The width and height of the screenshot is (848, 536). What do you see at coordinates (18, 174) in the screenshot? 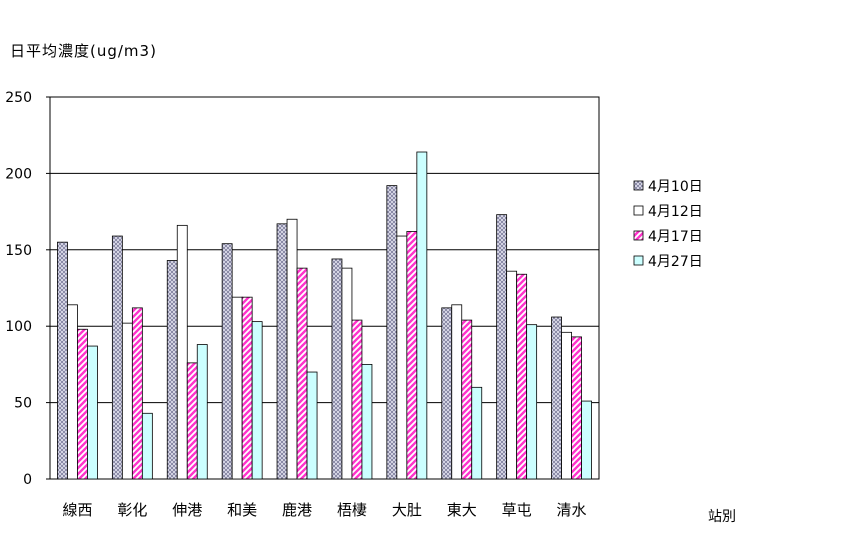
I see `y-tick-label: 200` at bounding box center [18, 174].